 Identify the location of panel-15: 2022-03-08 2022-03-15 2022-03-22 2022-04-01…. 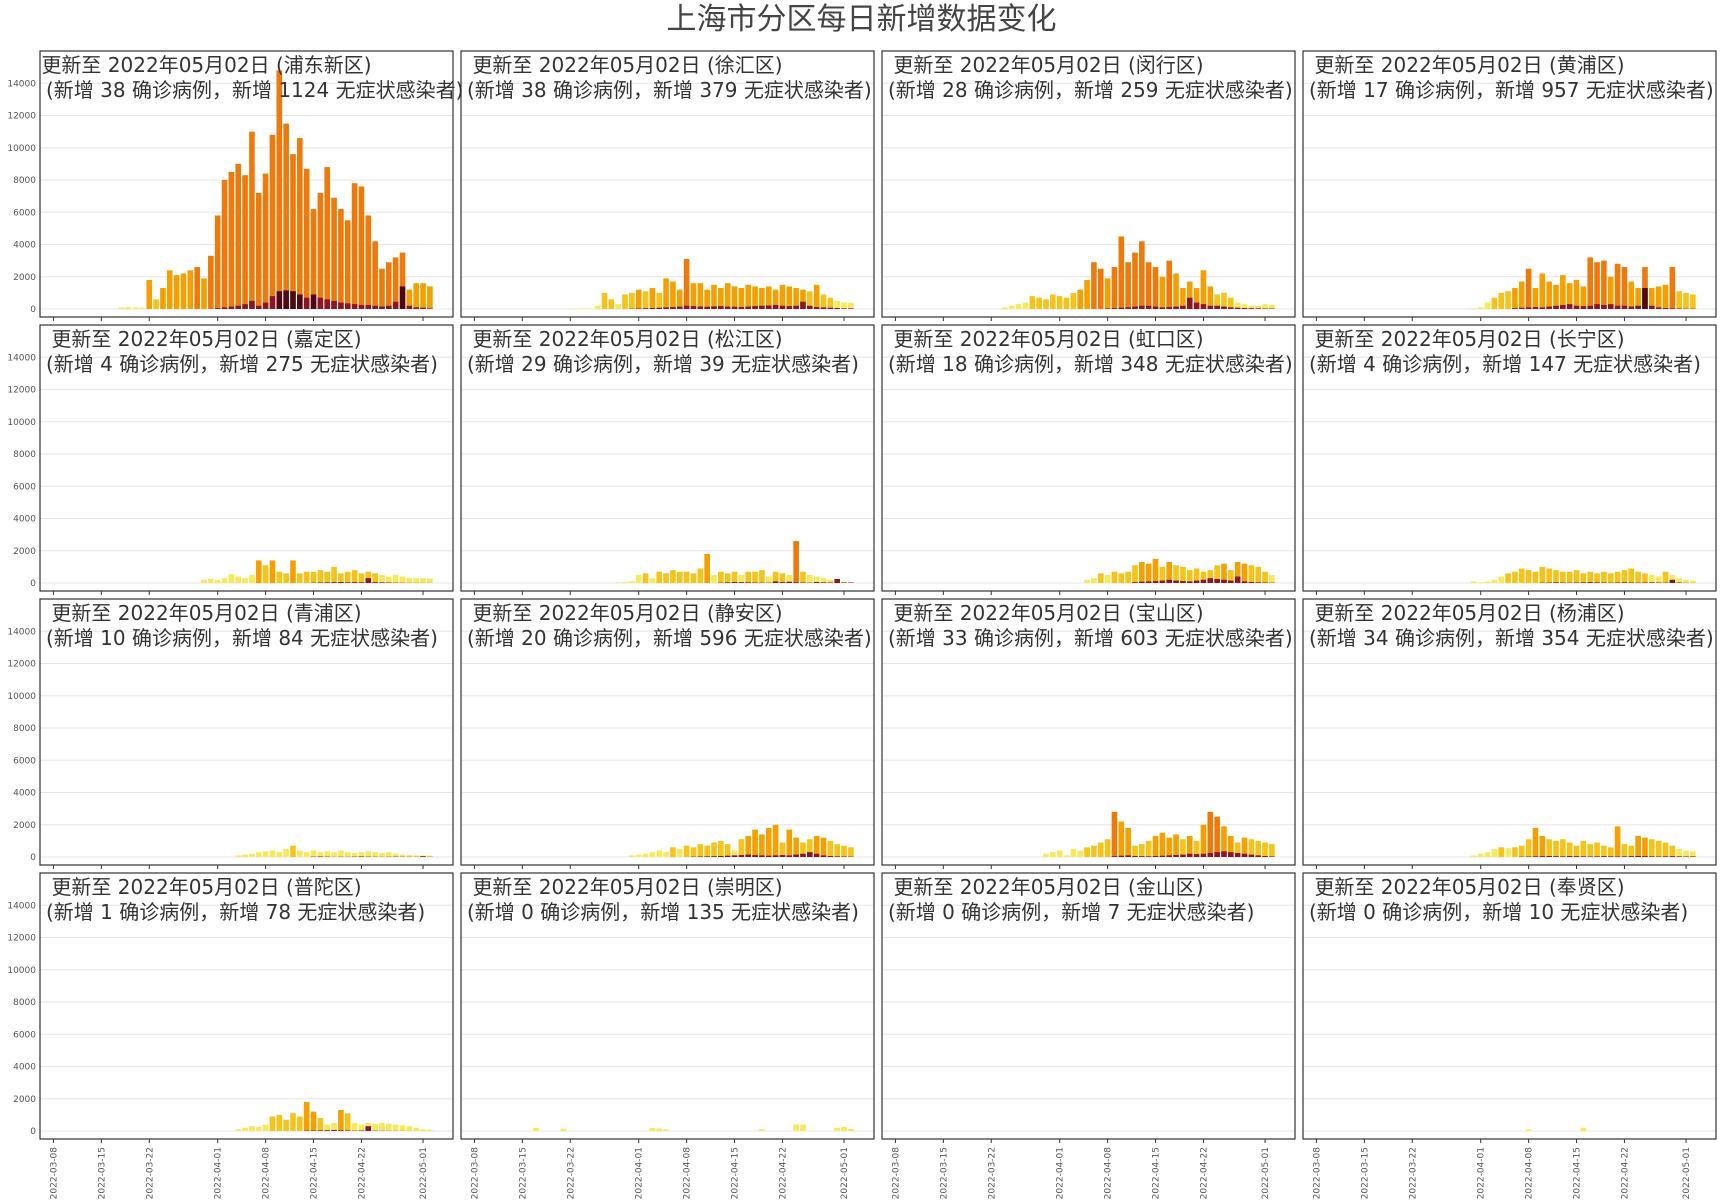
(1088, 1036).